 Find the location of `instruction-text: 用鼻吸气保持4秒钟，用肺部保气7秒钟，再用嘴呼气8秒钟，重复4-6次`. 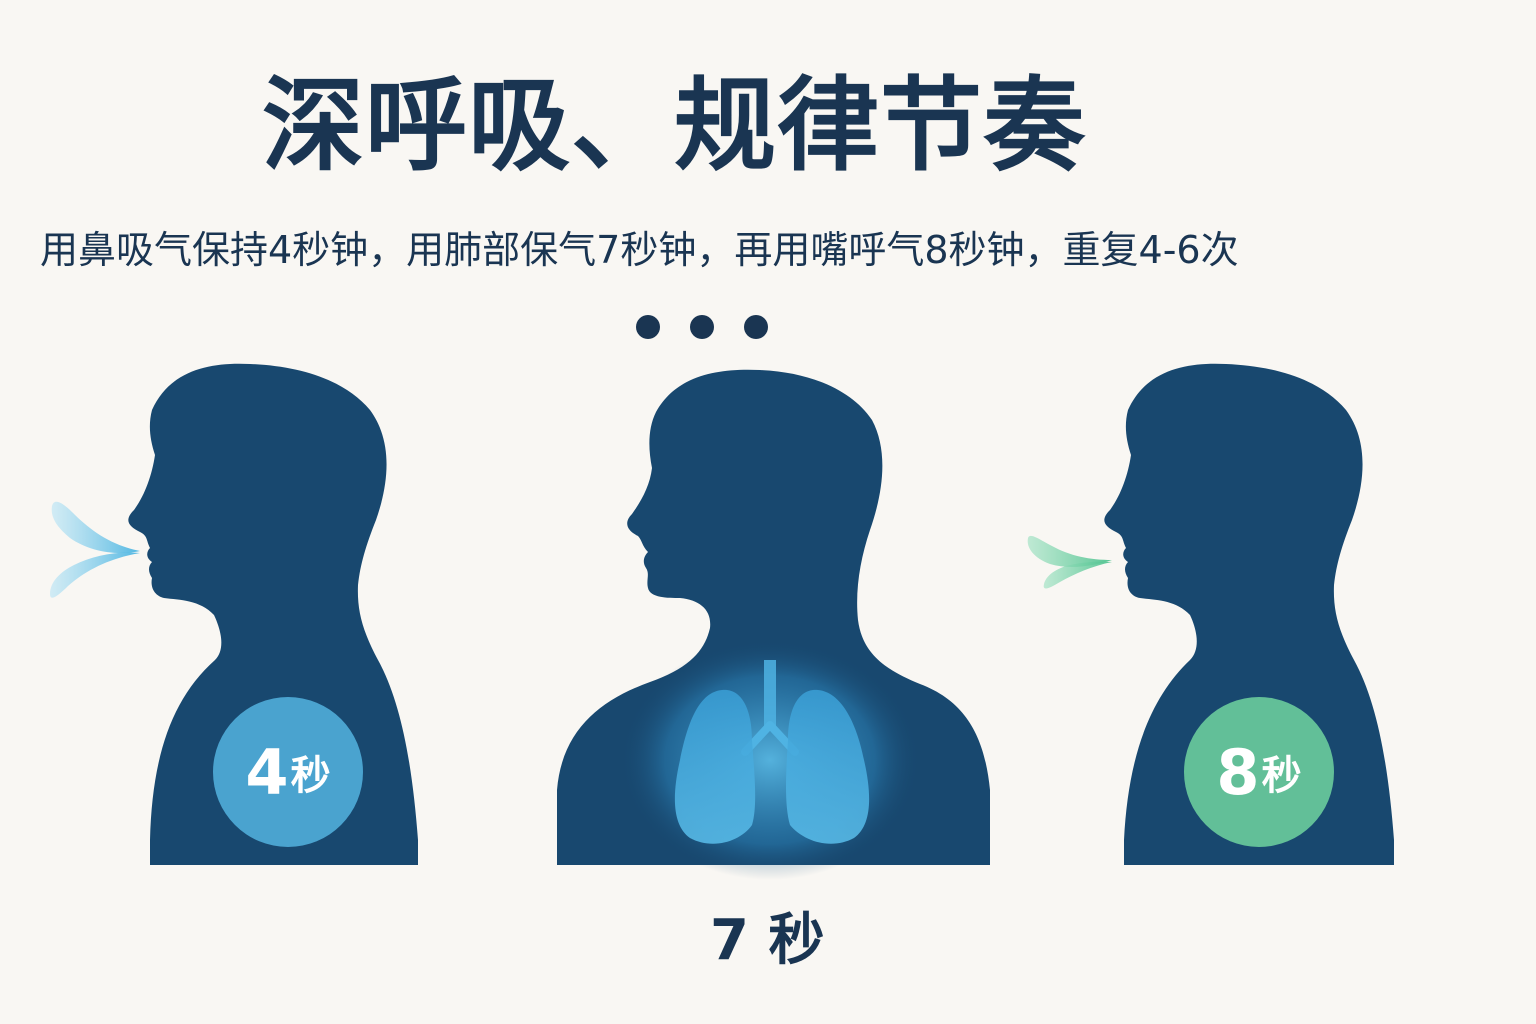

instruction-text: 用鼻吸气保持4秒钟，用肺部保气7秒钟，再用嘴呼气8秒钟，重复4-6次 is located at coordinates (639, 250).